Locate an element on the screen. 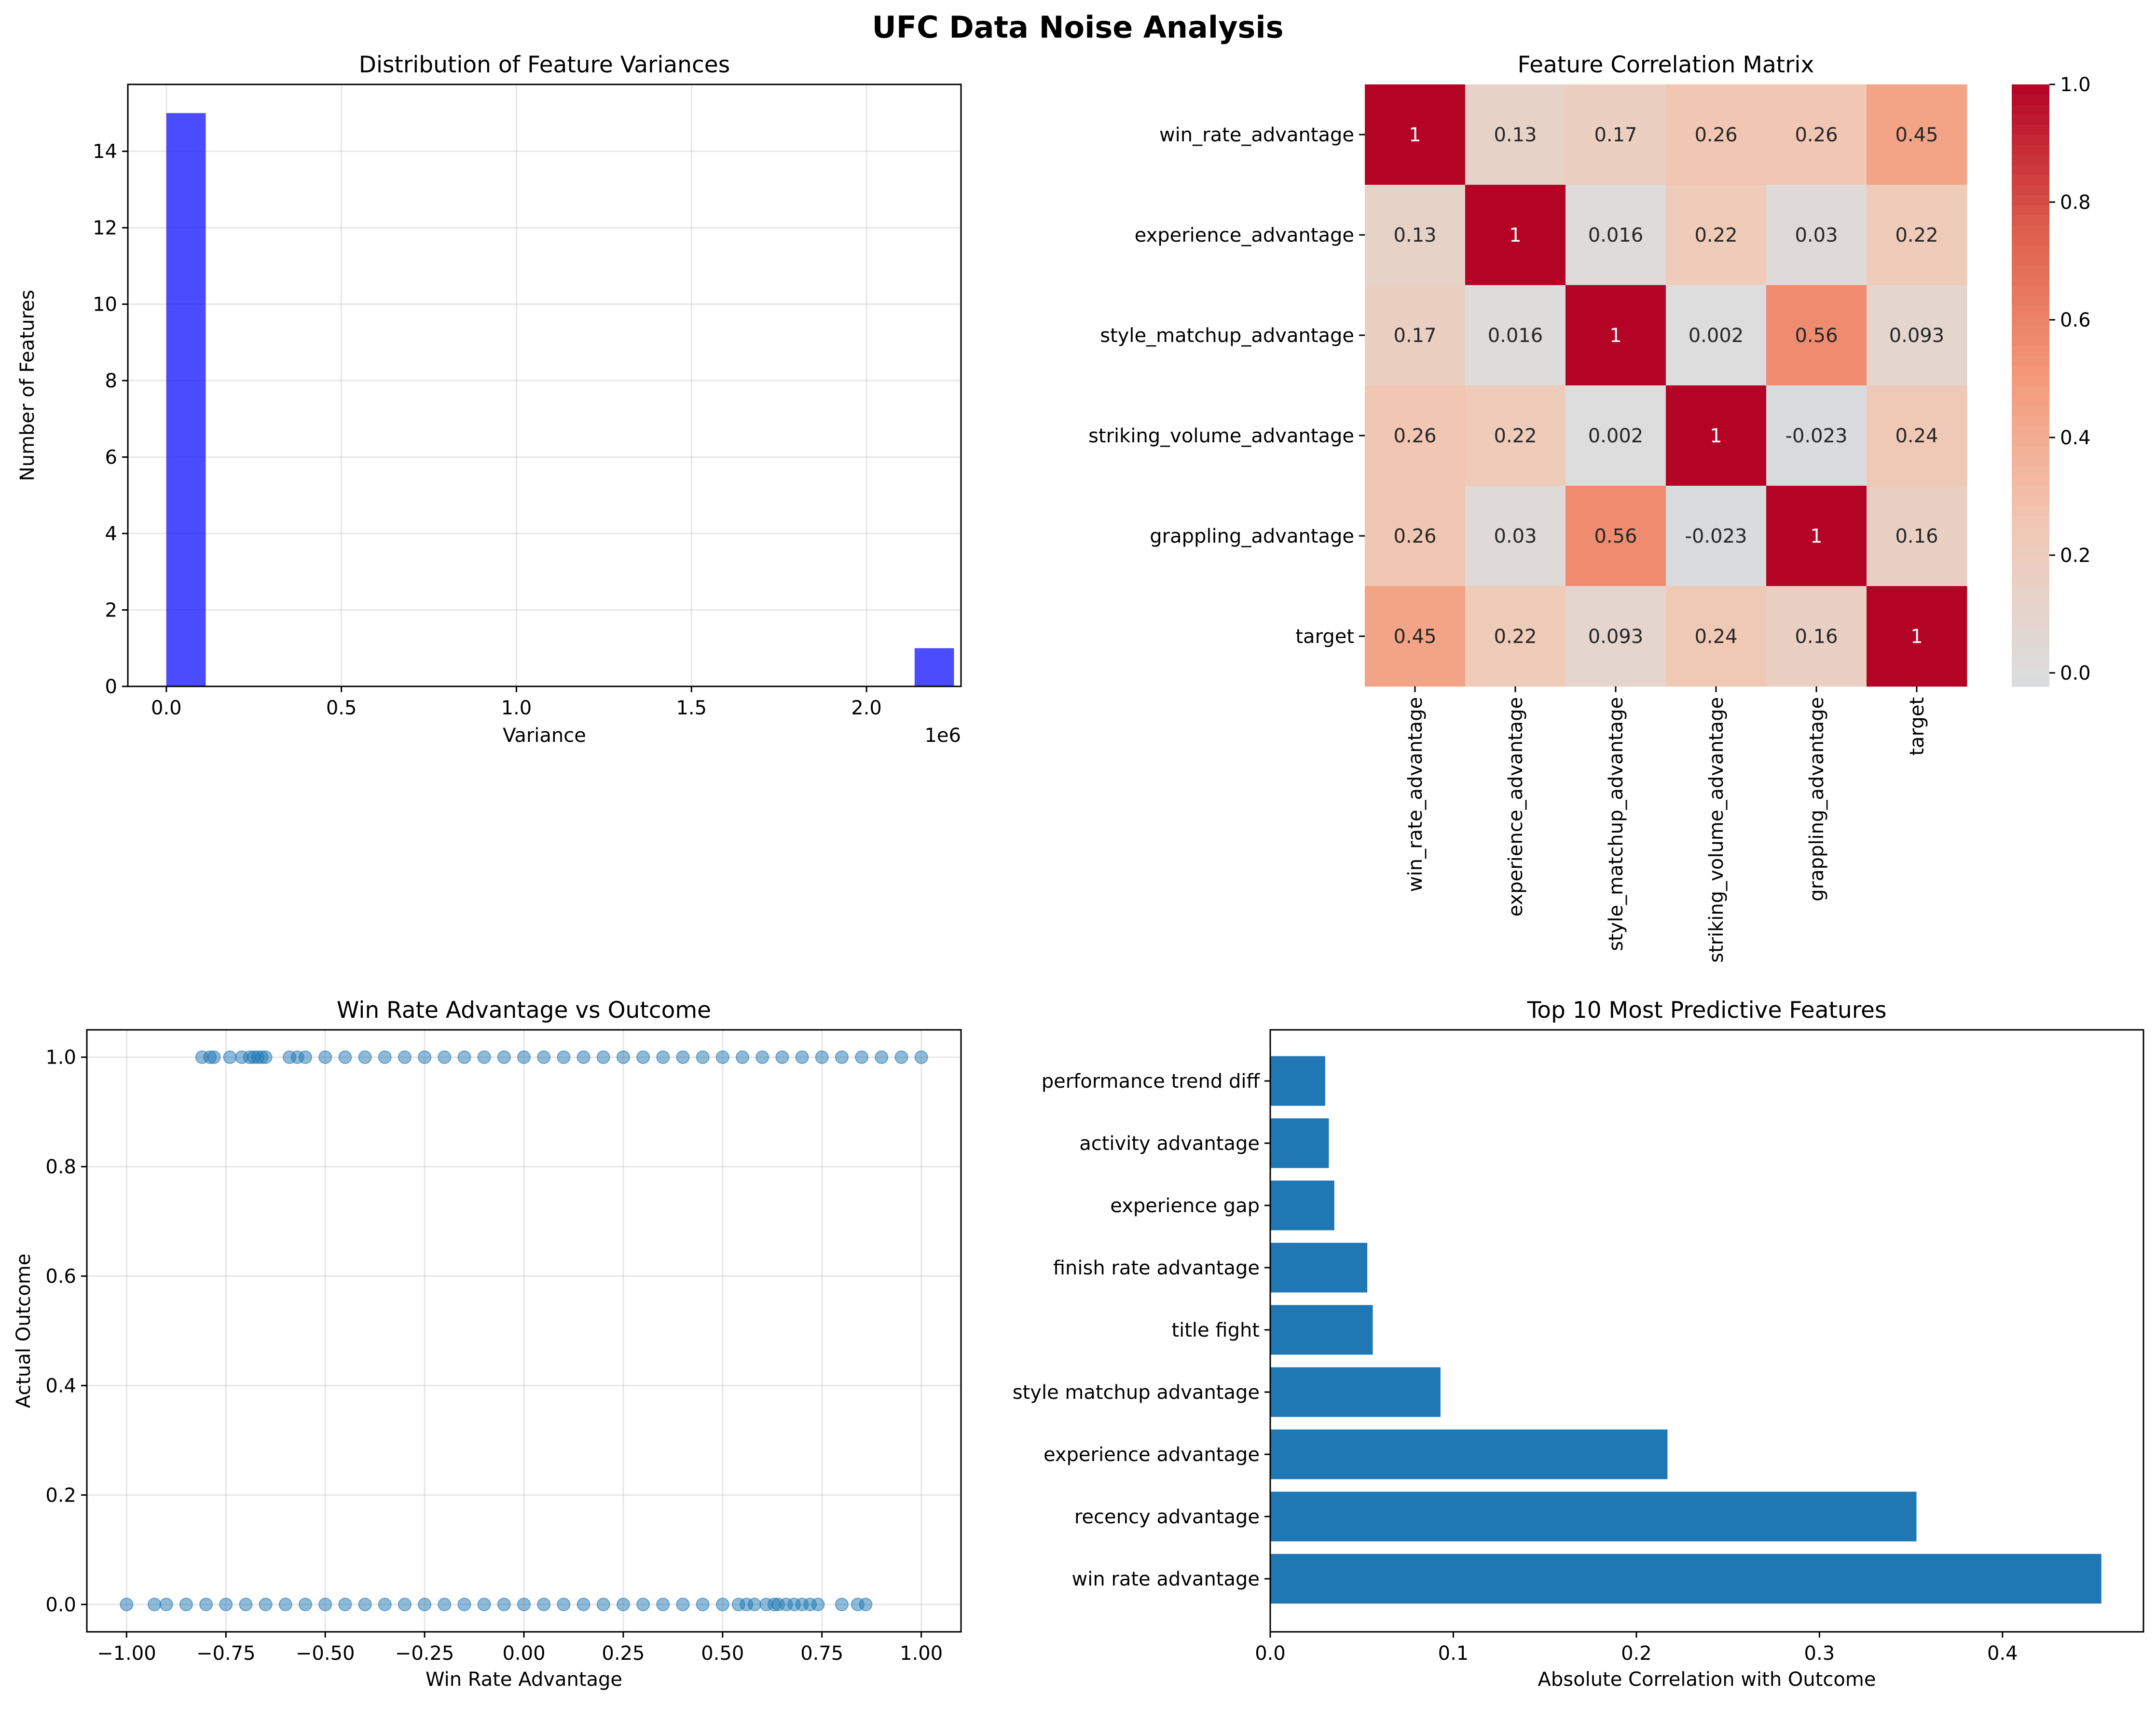 This screenshot has width=2156, height=1709. x-tick-label: 0.0 is located at coordinates (1271, 1653).